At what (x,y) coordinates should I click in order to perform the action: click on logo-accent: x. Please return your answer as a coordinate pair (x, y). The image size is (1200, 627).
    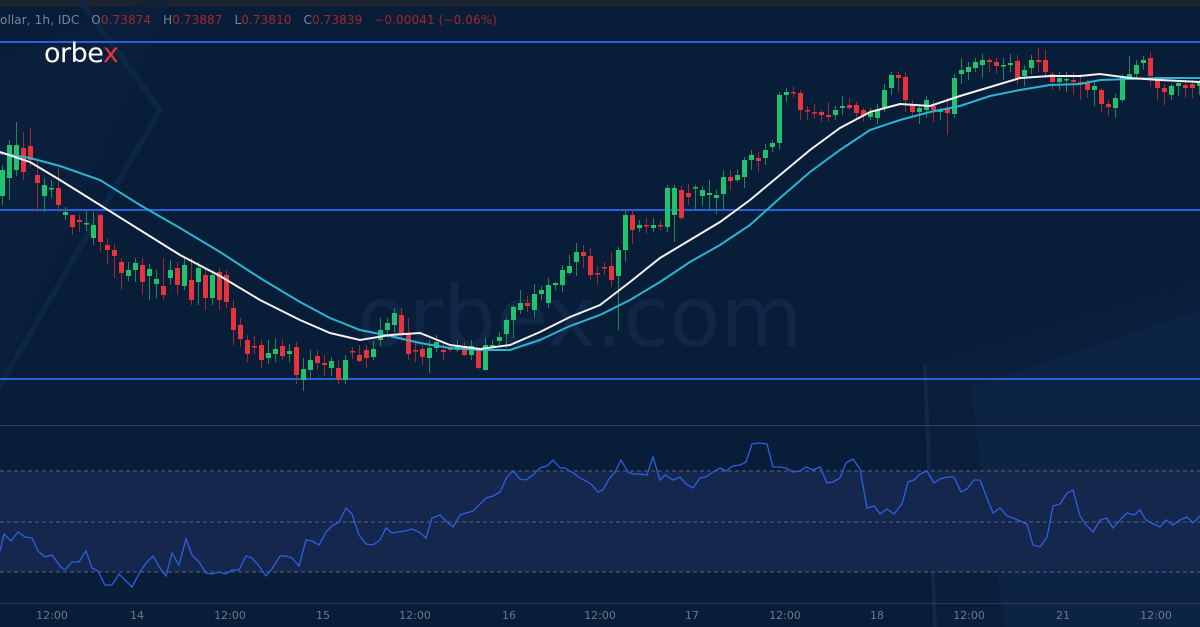
    Looking at the image, I should click on (110, 53).